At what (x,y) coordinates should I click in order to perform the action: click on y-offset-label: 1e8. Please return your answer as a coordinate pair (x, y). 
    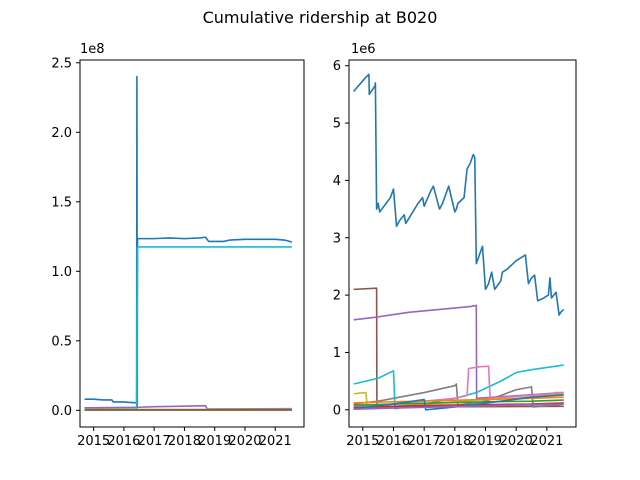
    Looking at the image, I should click on (92, 49).